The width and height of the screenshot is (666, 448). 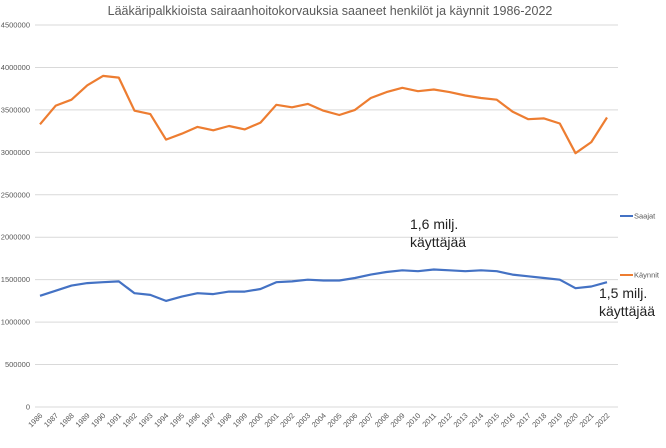 I want to click on x-tick-label: 1993, so click(x=146, y=420).